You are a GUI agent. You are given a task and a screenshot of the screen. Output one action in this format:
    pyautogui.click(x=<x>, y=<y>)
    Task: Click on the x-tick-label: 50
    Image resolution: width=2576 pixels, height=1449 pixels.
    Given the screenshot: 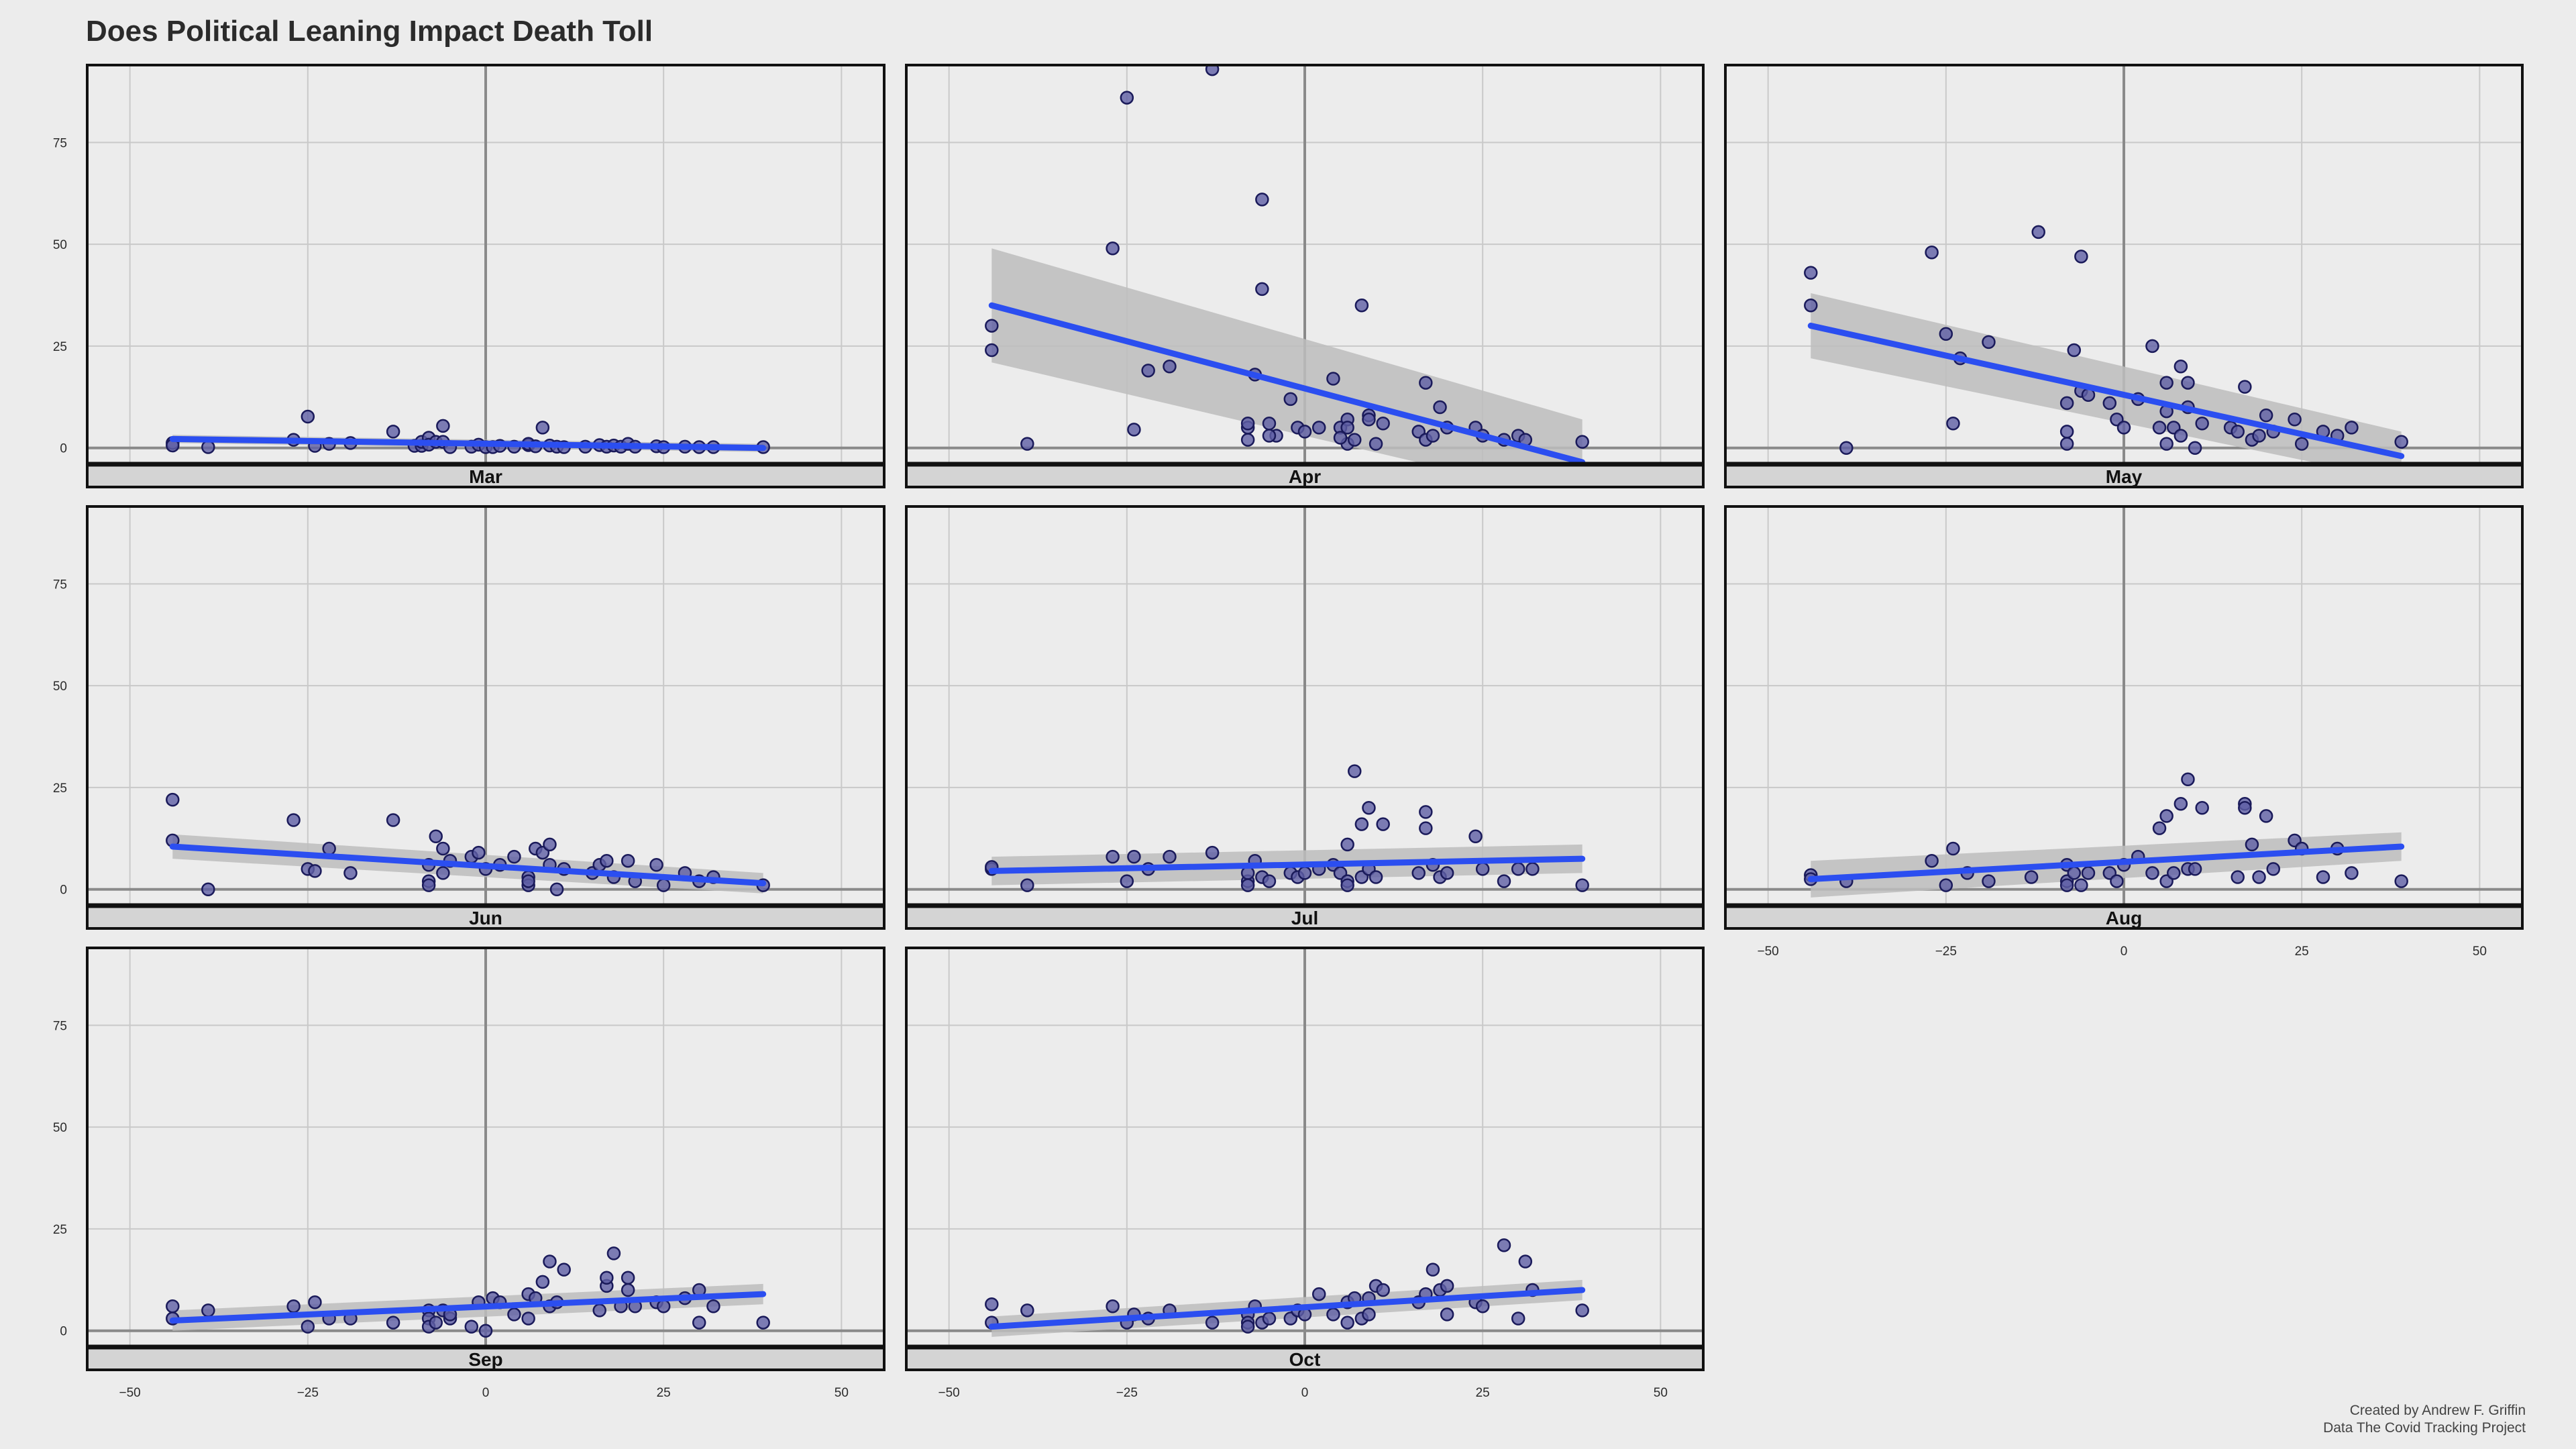 What is the action you would take?
    pyautogui.click(x=842, y=1393)
    